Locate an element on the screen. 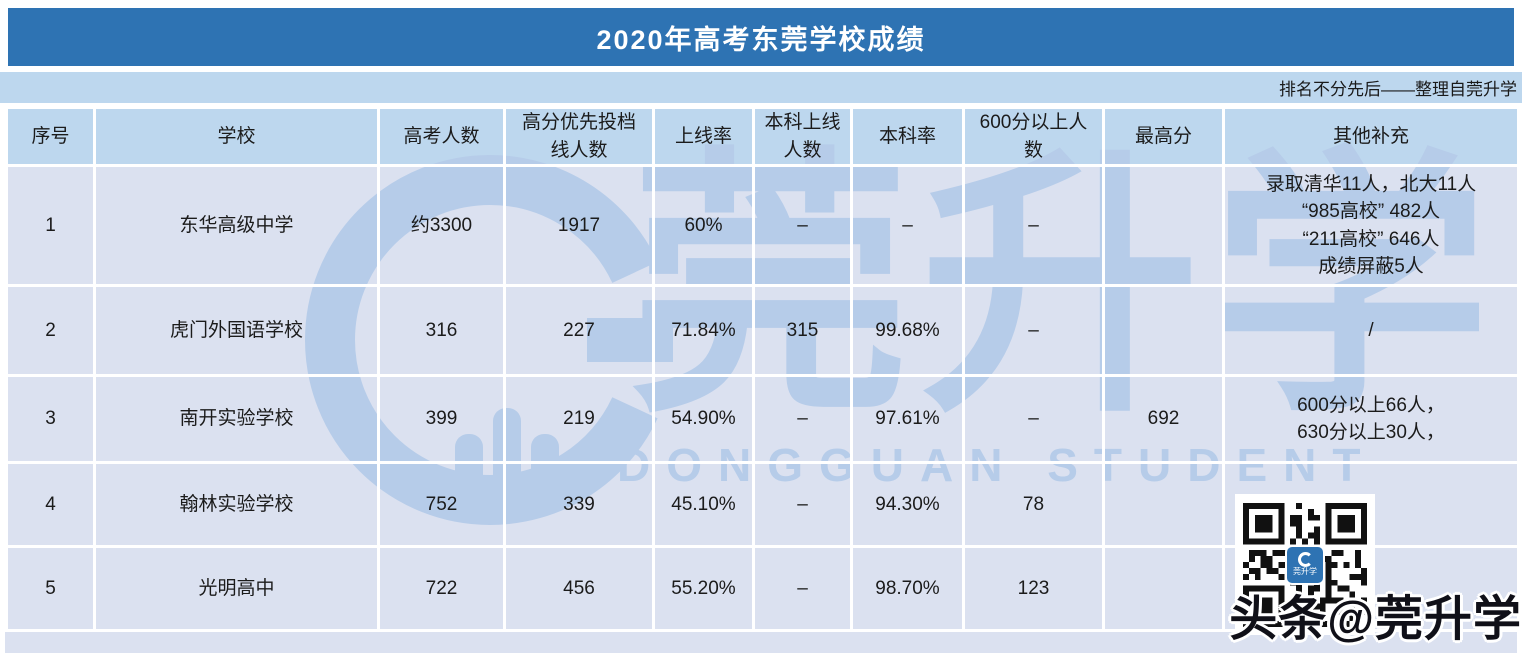 Image resolution: width=1522 pixels, height=653 pixels. cell-online-rate: 54.90% is located at coordinates (703, 419).